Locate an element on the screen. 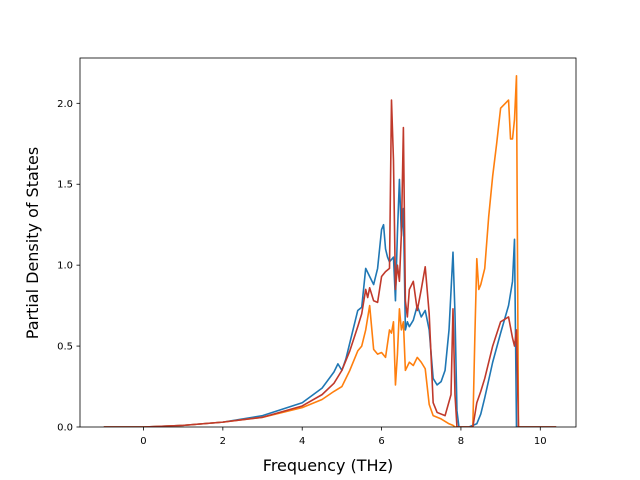  y-tick-label: 1.5 is located at coordinates (65, 185).